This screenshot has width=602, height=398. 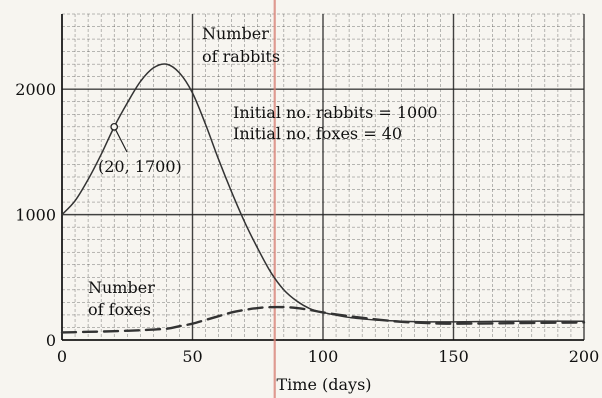 What do you see at coordinates (335, 112) in the screenshot?
I see `initial-rabbits-note: Initial no. rabbits = 1000` at bounding box center [335, 112].